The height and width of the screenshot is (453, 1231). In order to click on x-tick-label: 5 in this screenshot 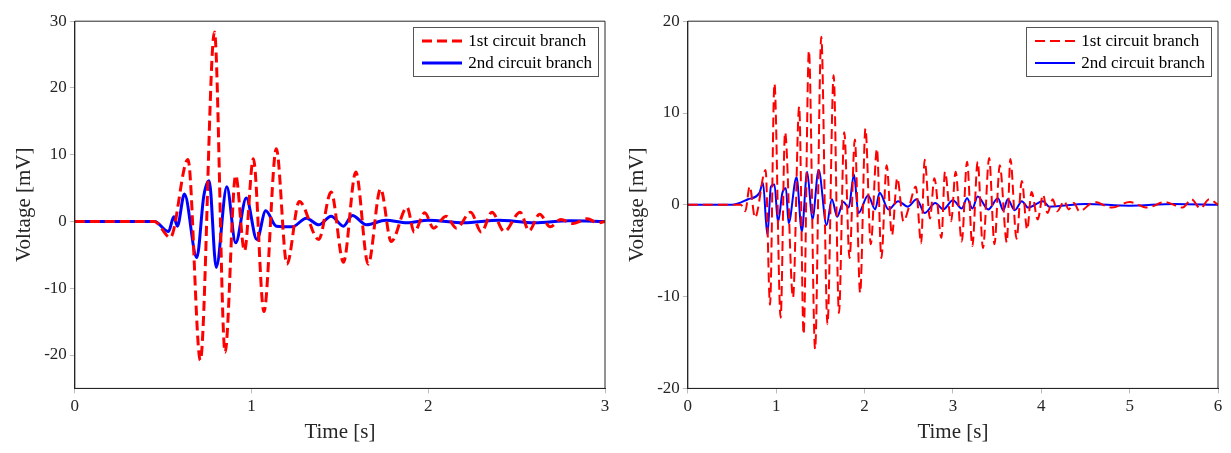, I will do `click(1129, 406)`.